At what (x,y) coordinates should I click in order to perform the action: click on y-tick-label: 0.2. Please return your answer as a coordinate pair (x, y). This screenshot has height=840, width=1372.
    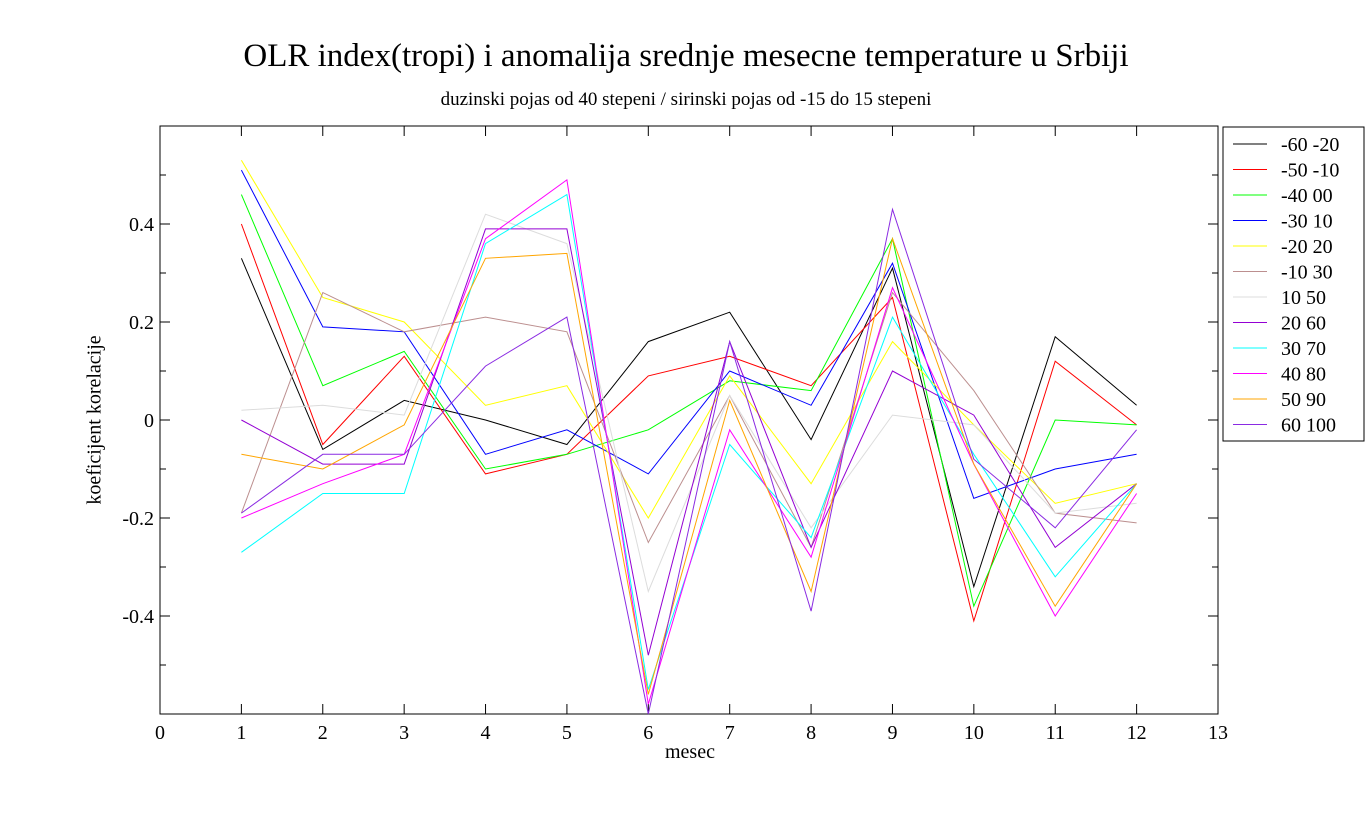
    Looking at the image, I should click on (141, 323).